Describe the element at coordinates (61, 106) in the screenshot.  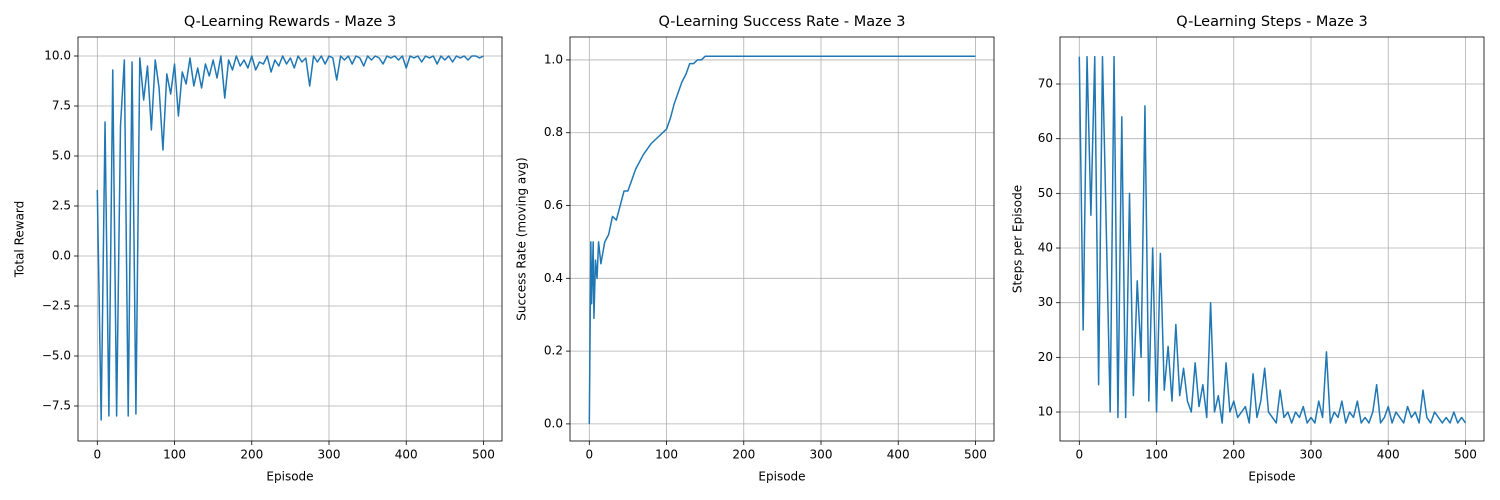
I see `y-tick-label: 7.5` at that location.